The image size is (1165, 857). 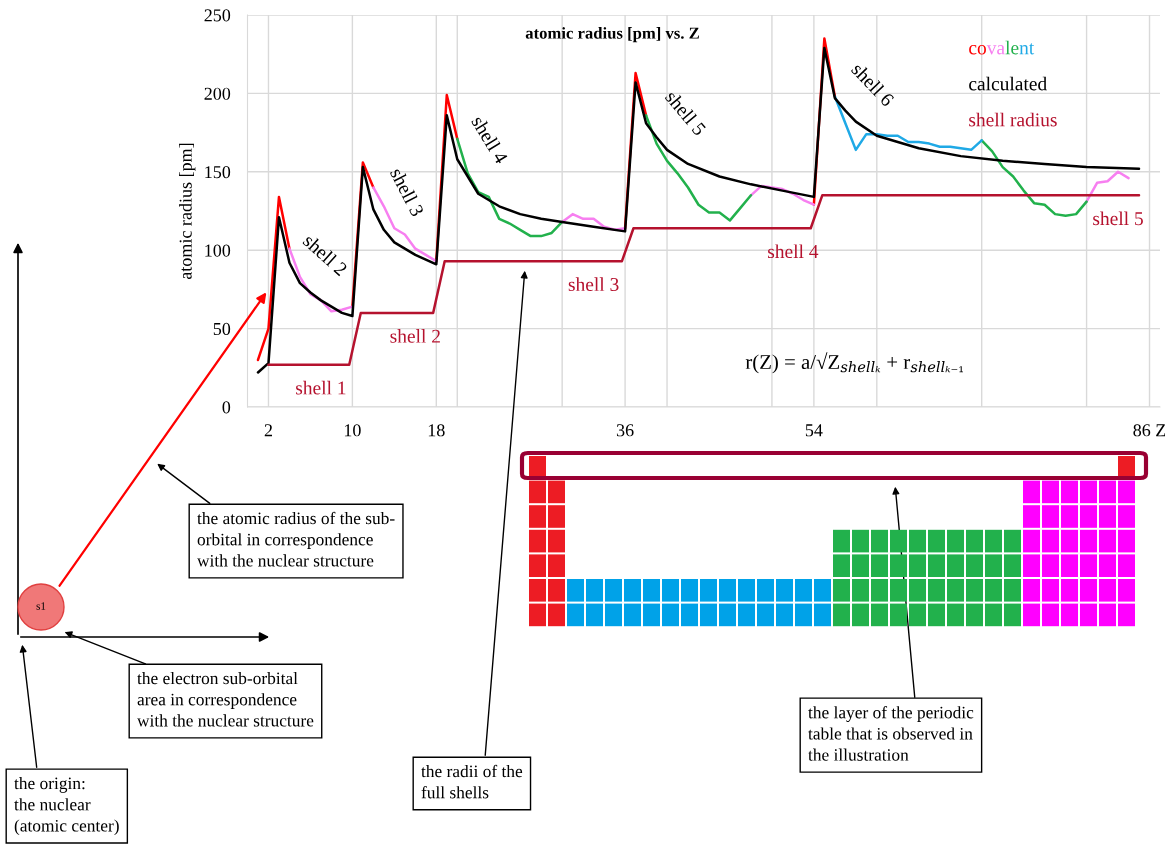 I want to click on text: calculated, so click(x=1008, y=83).